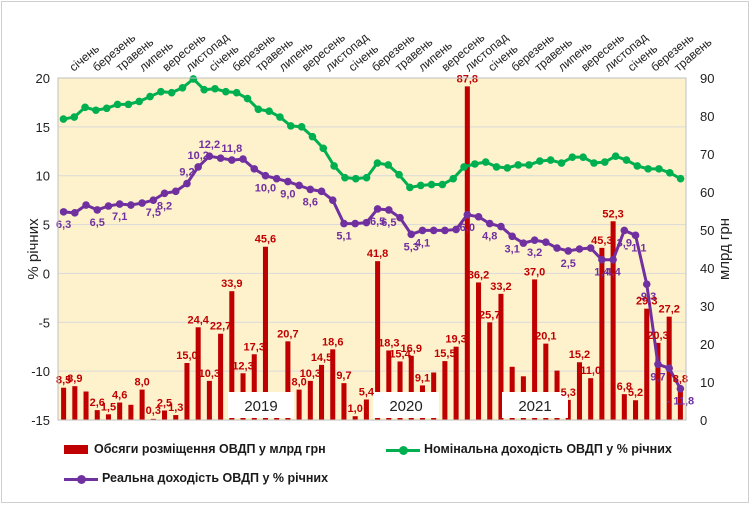 This screenshot has width=752, height=506. I want to click on real-data-label: 4,4, so click(613, 273).